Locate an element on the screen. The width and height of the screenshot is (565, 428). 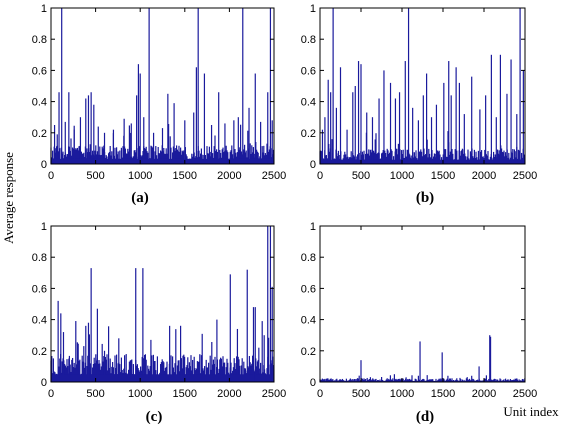
panel-label: (d) is located at coordinates (425, 417).